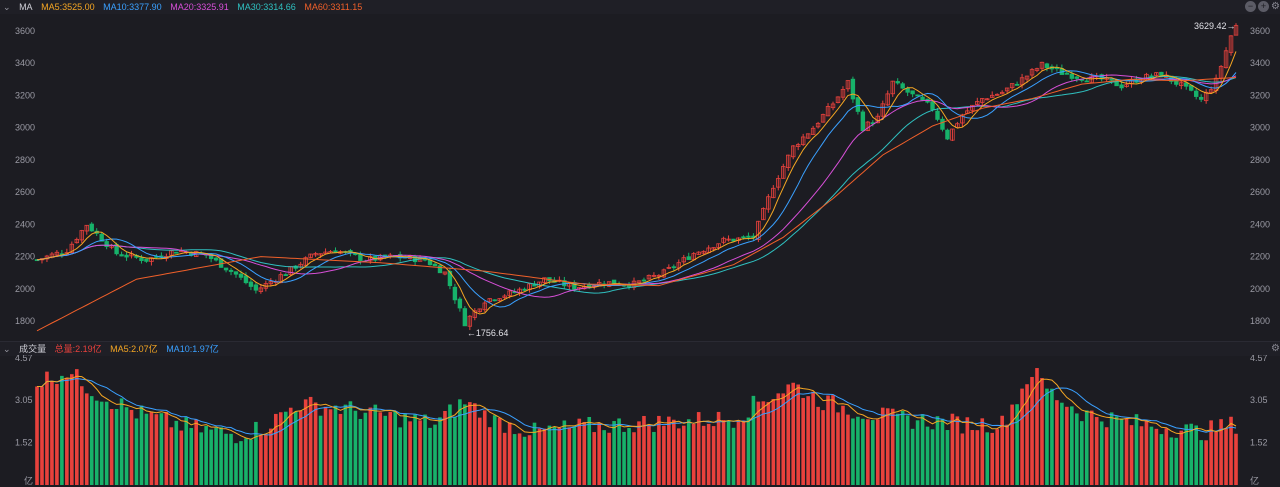  Describe the element at coordinates (333, 7) in the screenshot. I see `ma60-value: MA60:3311.15` at that location.